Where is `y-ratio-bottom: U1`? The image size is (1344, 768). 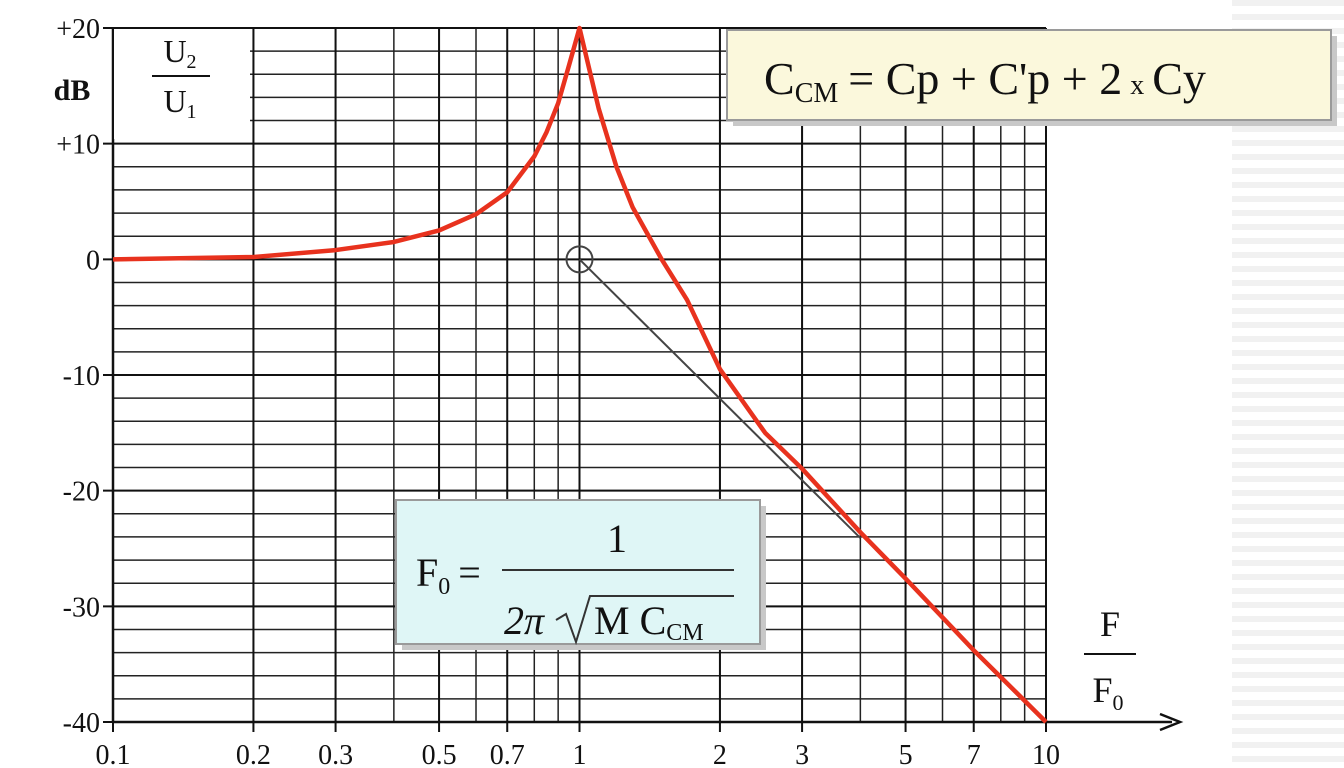
y-ratio-bottom: U1 is located at coordinates (179, 103).